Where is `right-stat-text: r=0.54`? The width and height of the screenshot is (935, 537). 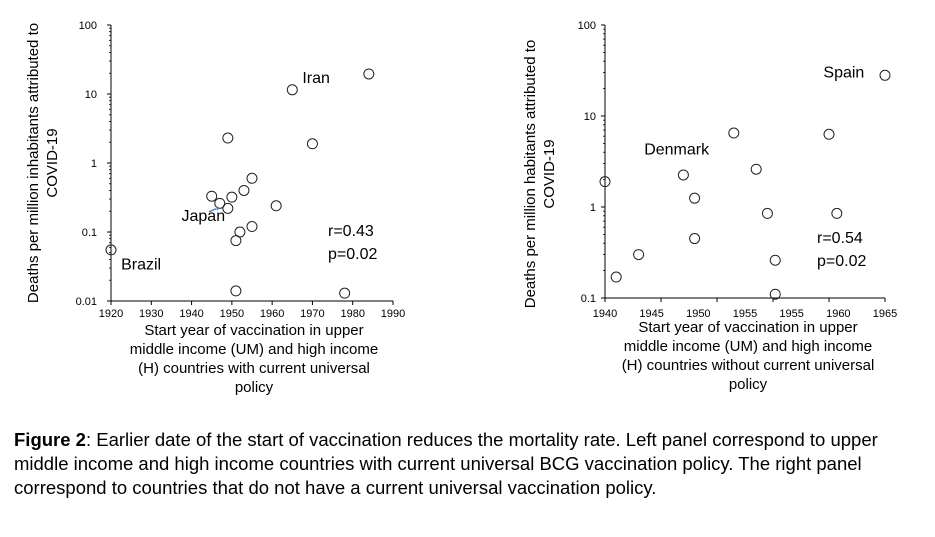 right-stat-text: r=0.54 is located at coordinates (840, 238).